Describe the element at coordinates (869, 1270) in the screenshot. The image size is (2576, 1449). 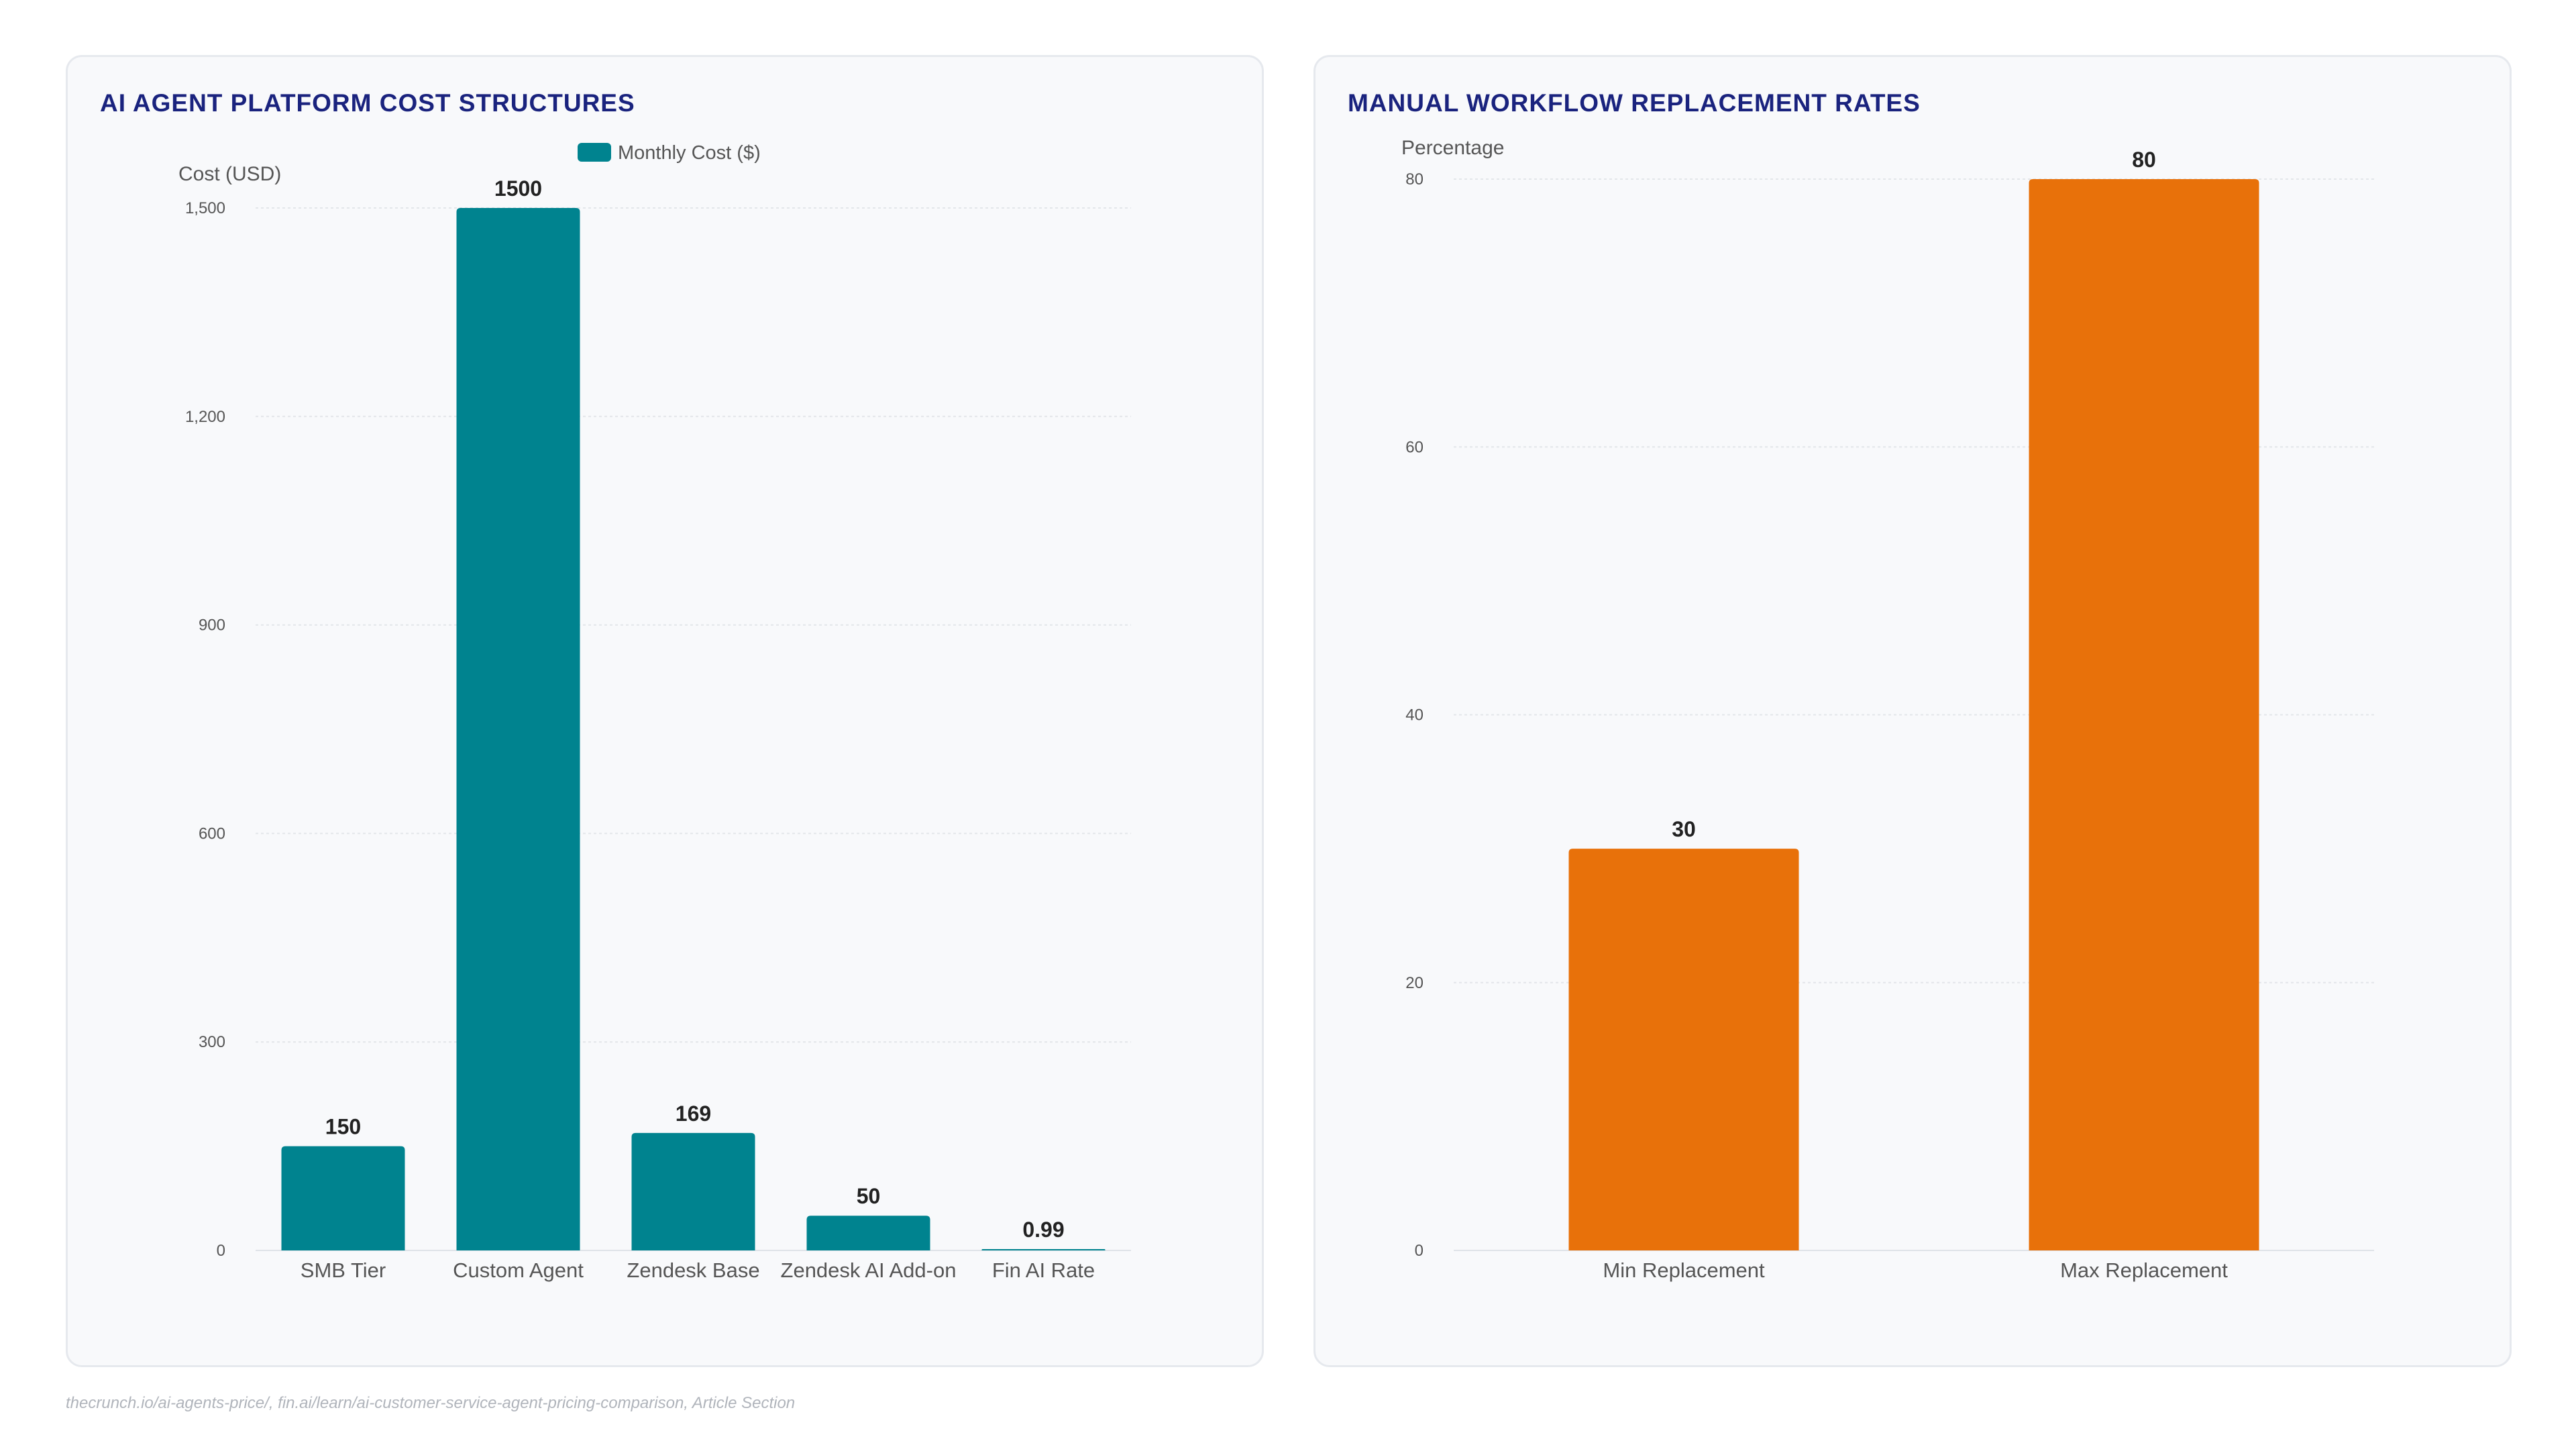
I see `x-tick-label: Zendesk AI Add-on` at that location.